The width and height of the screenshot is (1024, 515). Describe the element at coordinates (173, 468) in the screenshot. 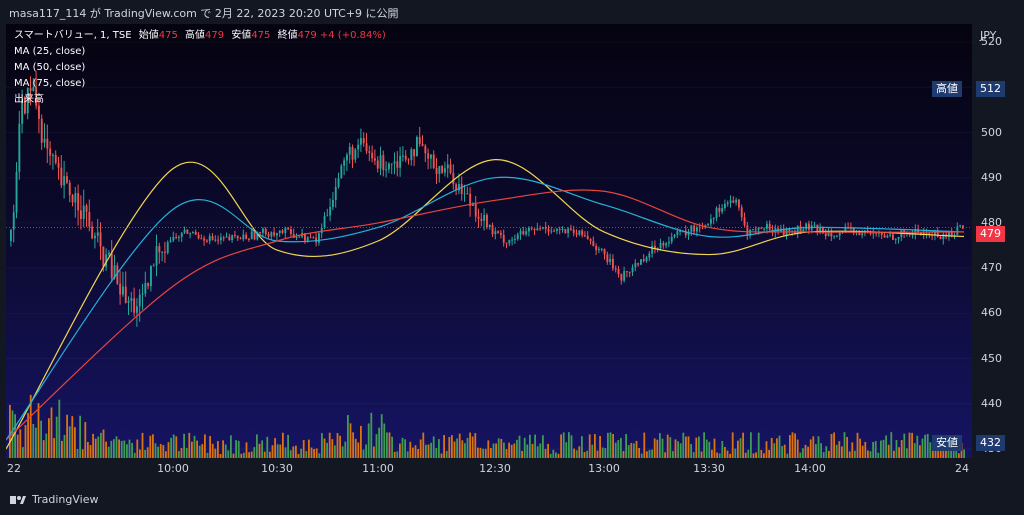

I see `time-tick: 10:00` at that location.